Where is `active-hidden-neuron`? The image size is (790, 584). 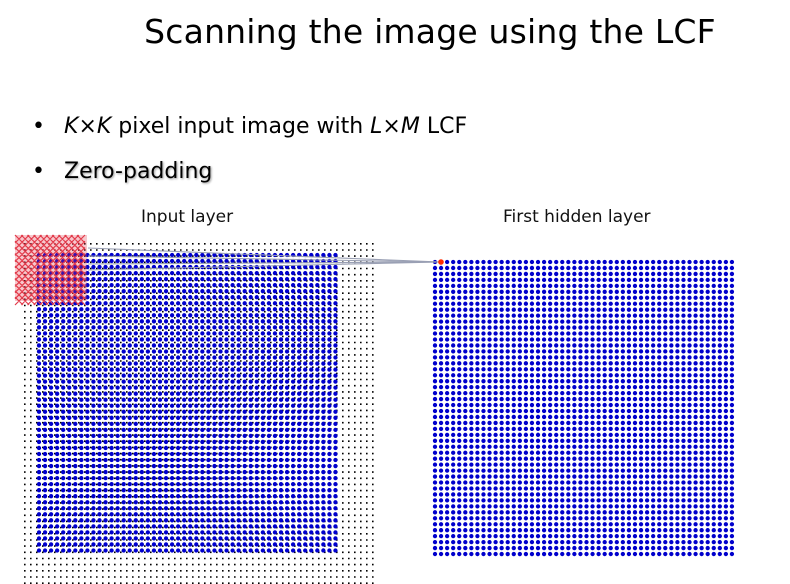 active-hidden-neuron is located at coordinates (441, 262).